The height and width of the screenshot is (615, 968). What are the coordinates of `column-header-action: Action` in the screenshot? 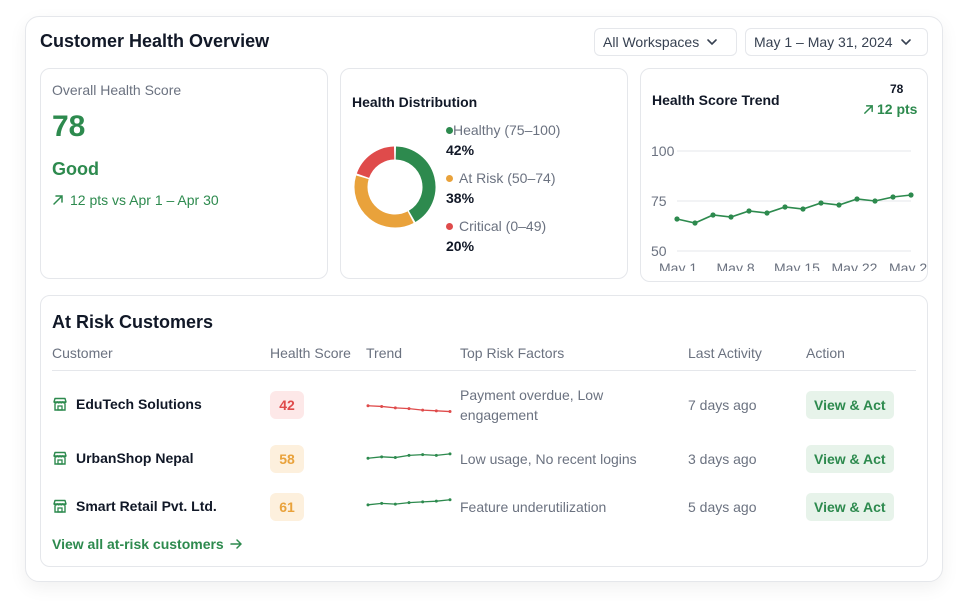 It's located at (825, 353).